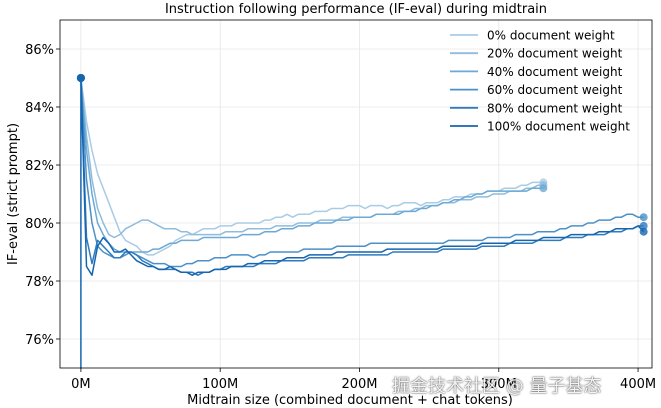  Describe the element at coordinates (359, 384) in the screenshot. I see `x-tick-label: 200M` at that location.